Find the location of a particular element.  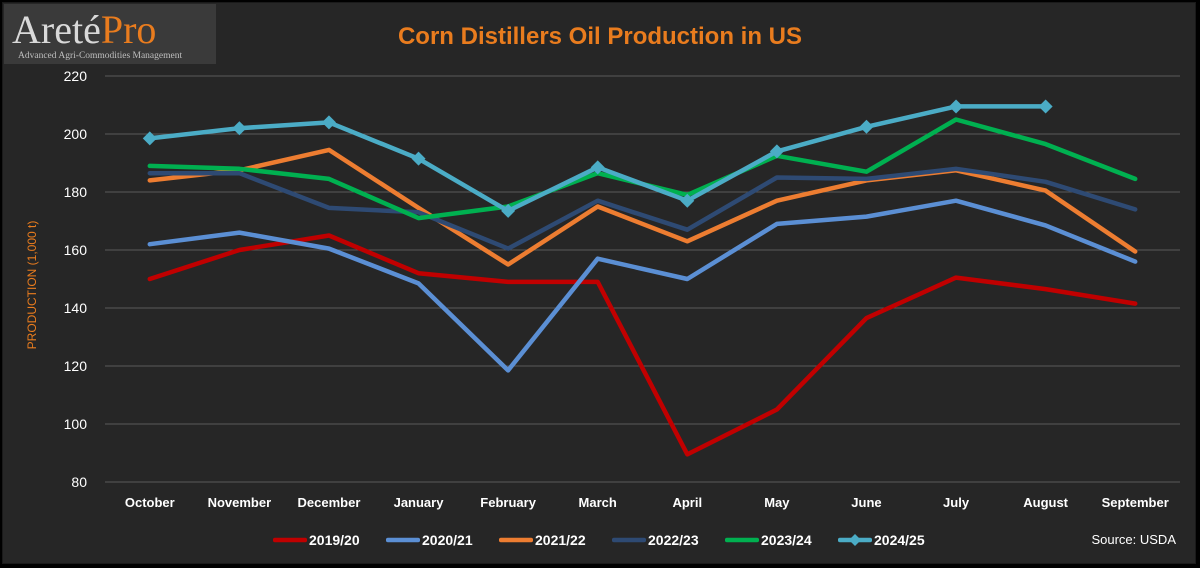

legend-swatch-marker is located at coordinates (855, 540).